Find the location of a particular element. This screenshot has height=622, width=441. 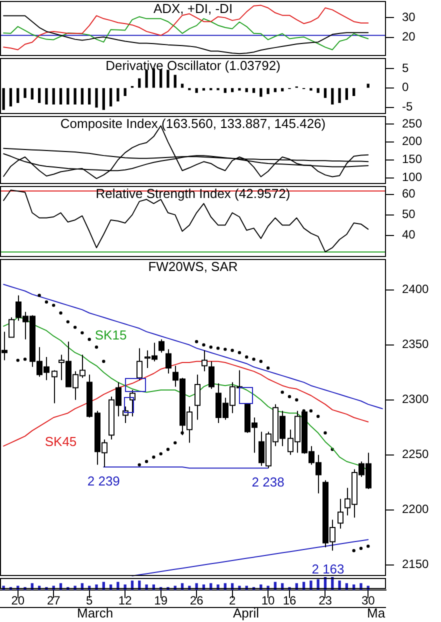

y-tick-label: 250 is located at coordinates (412, 123).